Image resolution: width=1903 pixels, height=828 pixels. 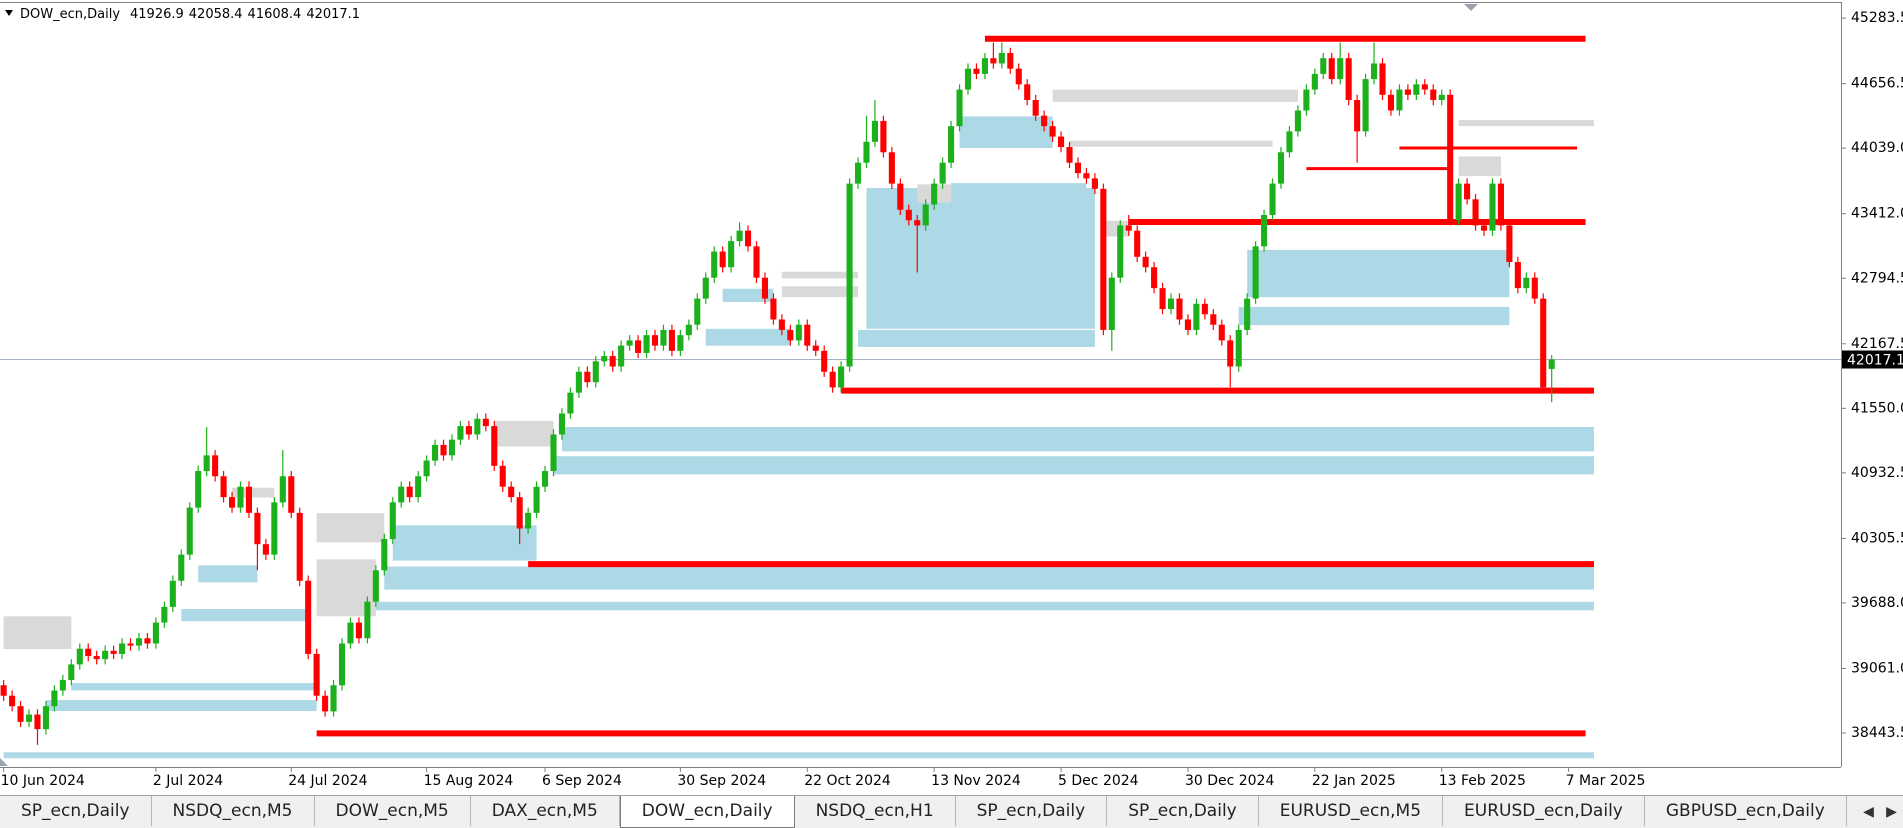 What do you see at coordinates (233, 811) in the screenshot?
I see `tab: NSDQ_ecn,M5` at bounding box center [233, 811].